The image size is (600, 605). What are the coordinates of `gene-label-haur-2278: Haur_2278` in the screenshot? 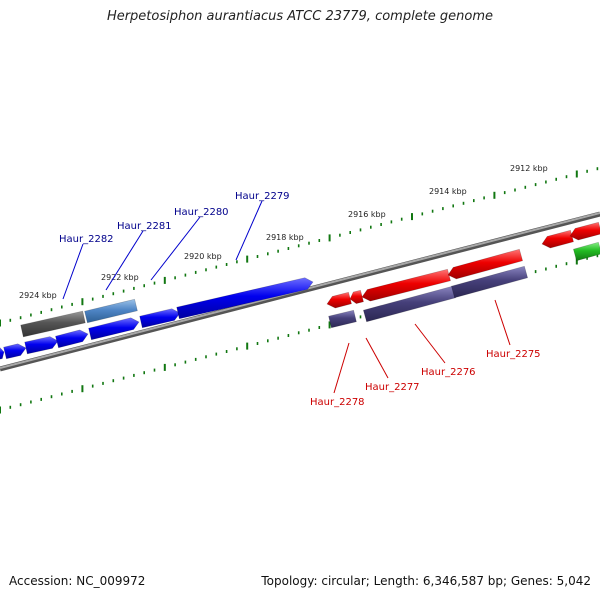 It's located at (337, 402).